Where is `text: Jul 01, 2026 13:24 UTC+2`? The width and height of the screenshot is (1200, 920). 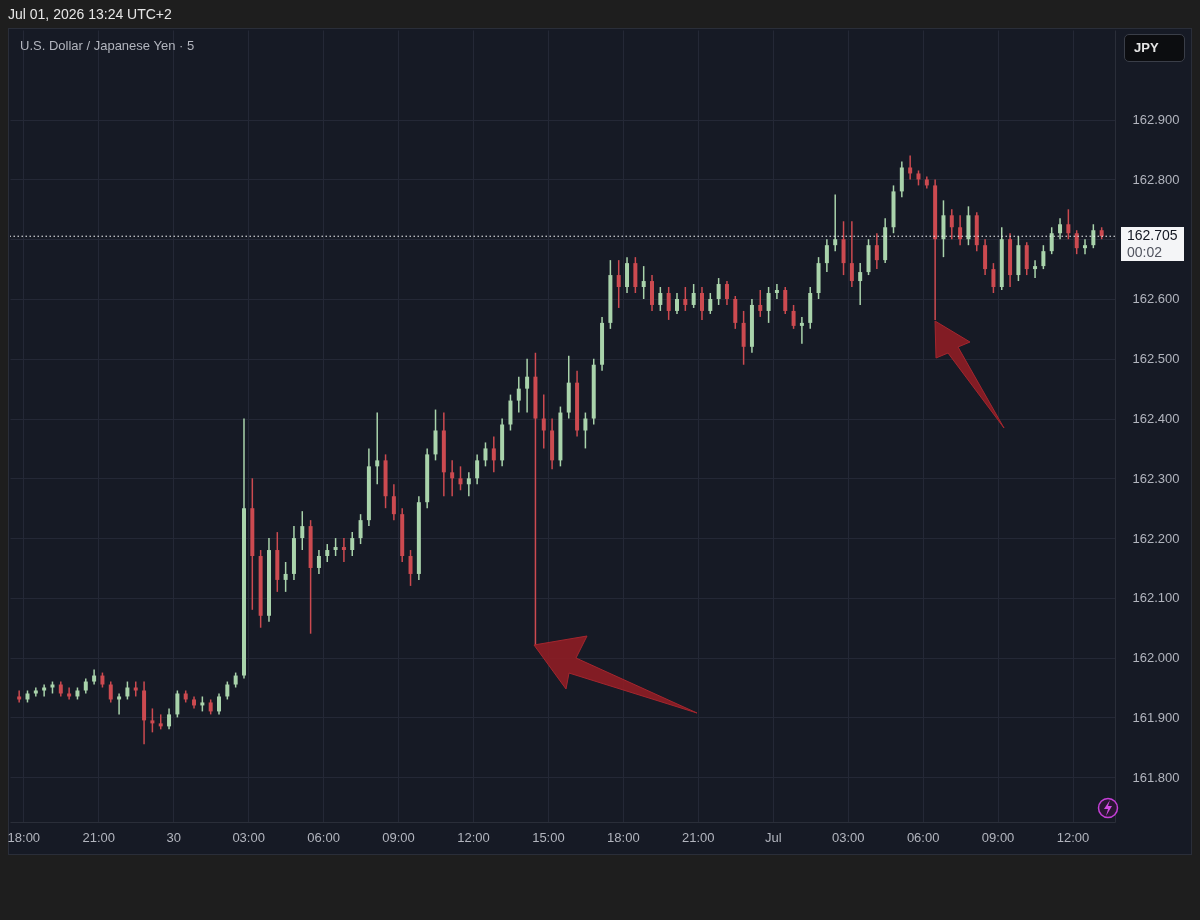 text: Jul 01, 2026 13:24 UTC+2 is located at coordinates (90, 14).